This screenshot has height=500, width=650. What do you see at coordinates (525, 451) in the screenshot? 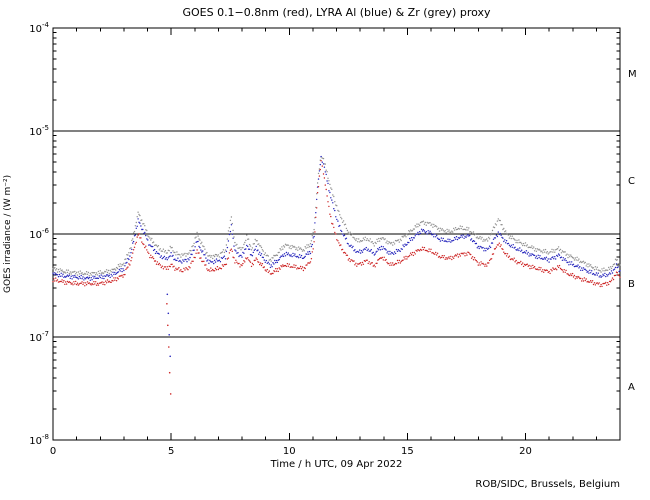
I see `x-tick-label: 20` at bounding box center [525, 451].